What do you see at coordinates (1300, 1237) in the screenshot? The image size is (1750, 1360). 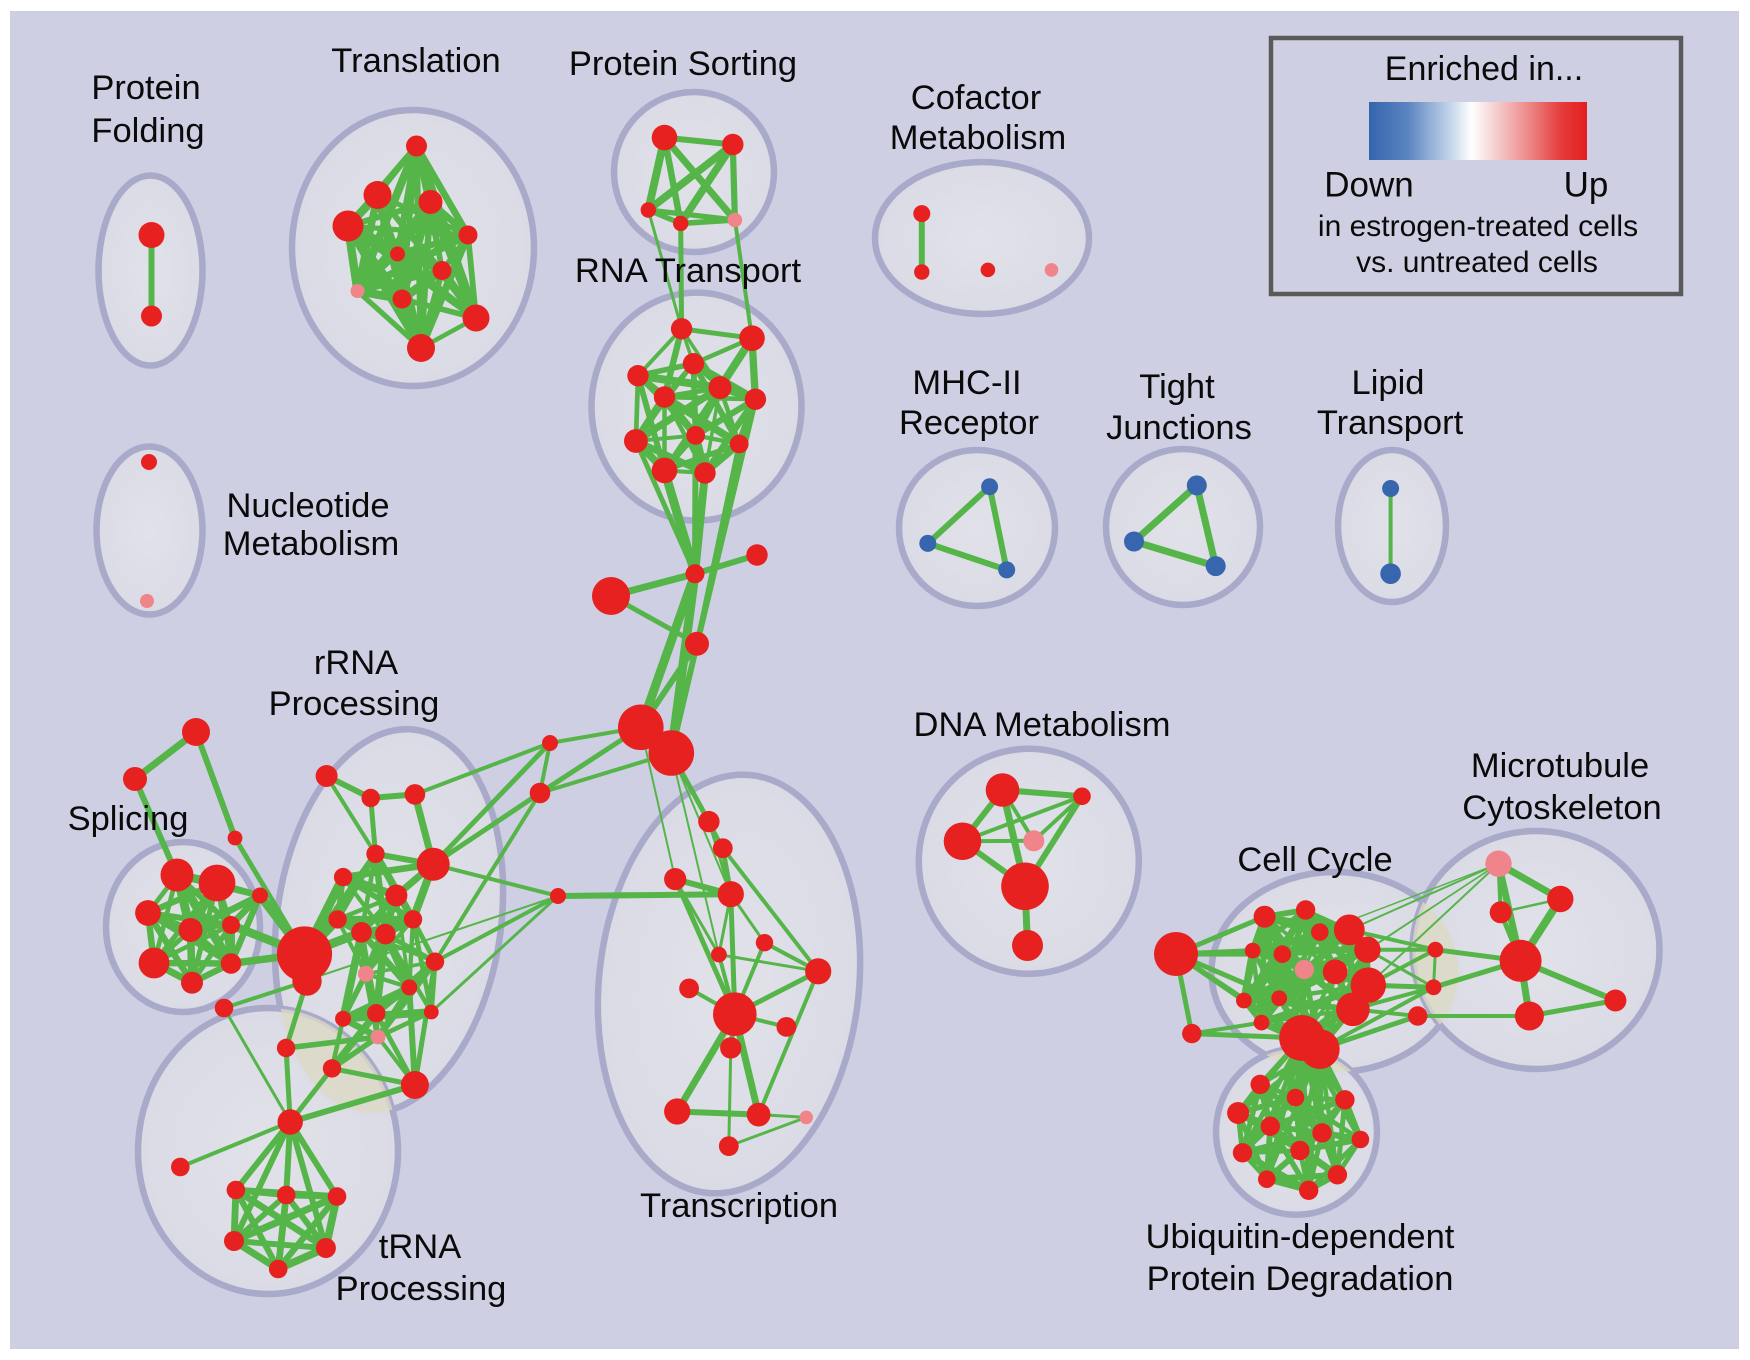 I see `svg-text: Ubiquitin-dependent` at bounding box center [1300, 1237].